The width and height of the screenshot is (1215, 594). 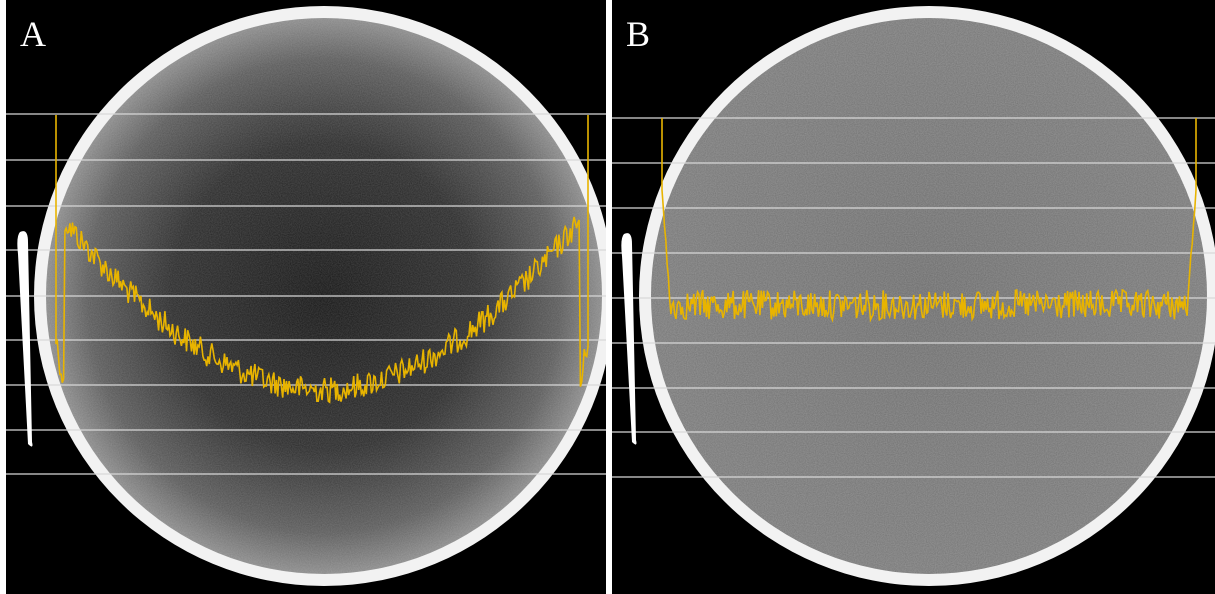 I want to click on panel-divider, so click(x=609, y=297).